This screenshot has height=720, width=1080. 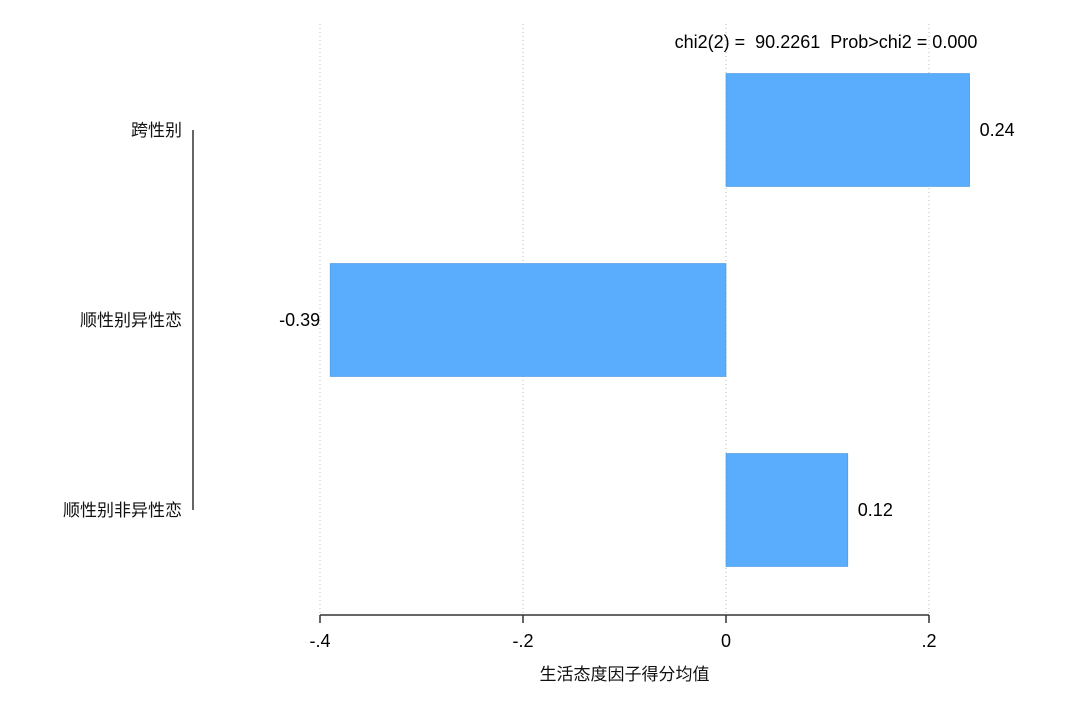 I want to click on x-tick-label: -.2, so click(x=522, y=641).